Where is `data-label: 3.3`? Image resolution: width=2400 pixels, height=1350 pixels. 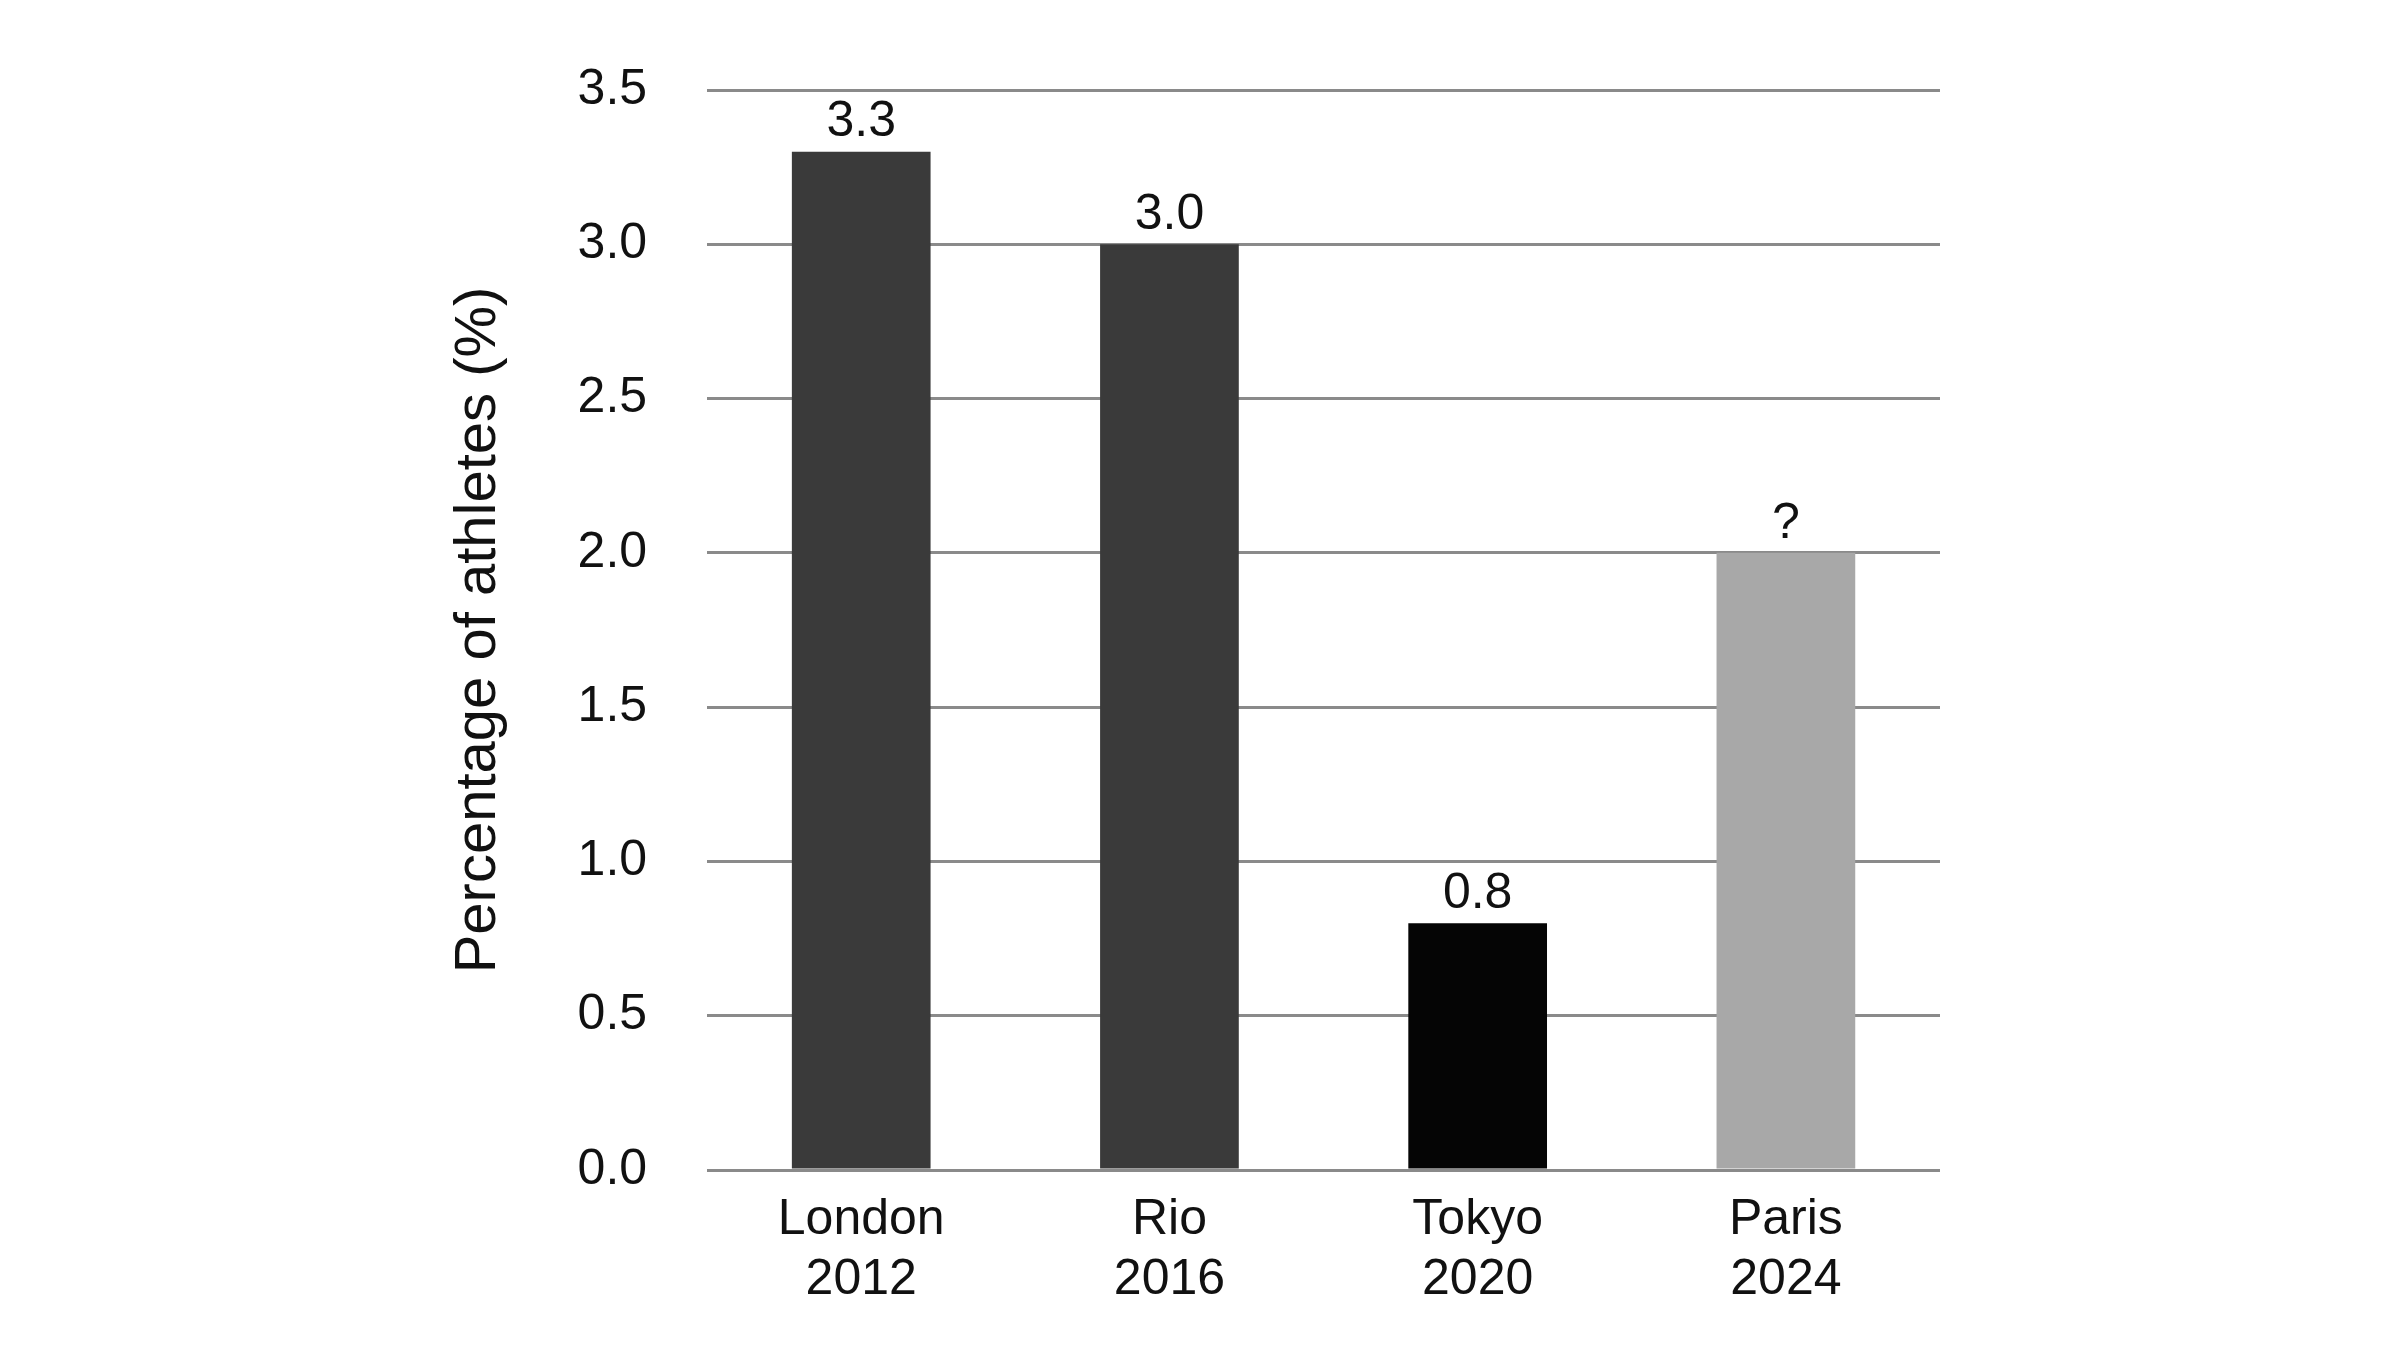 data-label: 3.3 is located at coordinates (861, 119).